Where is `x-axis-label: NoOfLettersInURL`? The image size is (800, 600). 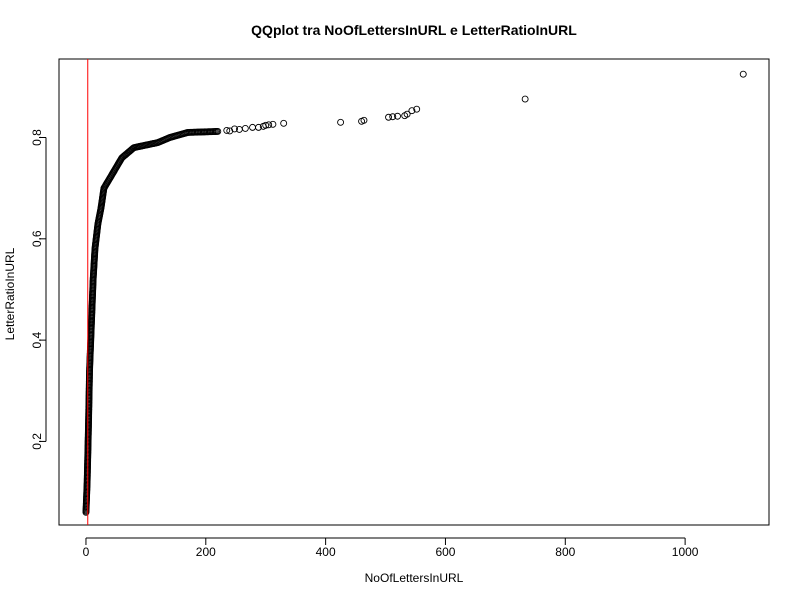
x-axis-label: NoOfLettersInURL is located at coordinates (414, 578).